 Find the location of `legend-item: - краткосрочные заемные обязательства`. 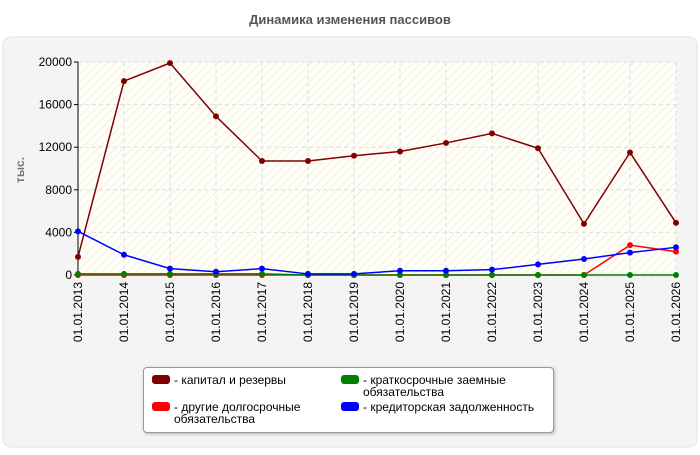

legend-item: - краткосрочные заемные обязательства is located at coordinates (441, 386).